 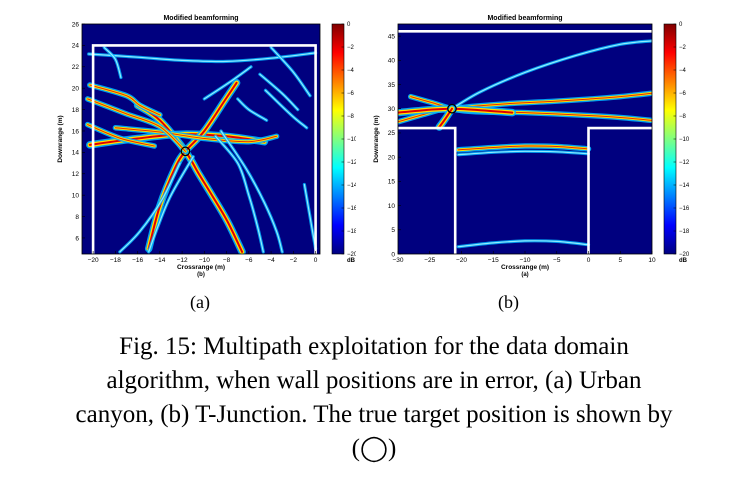 What do you see at coordinates (524, 275) in the screenshot?
I see `panel-tag: (a)` at bounding box center [524, 275].